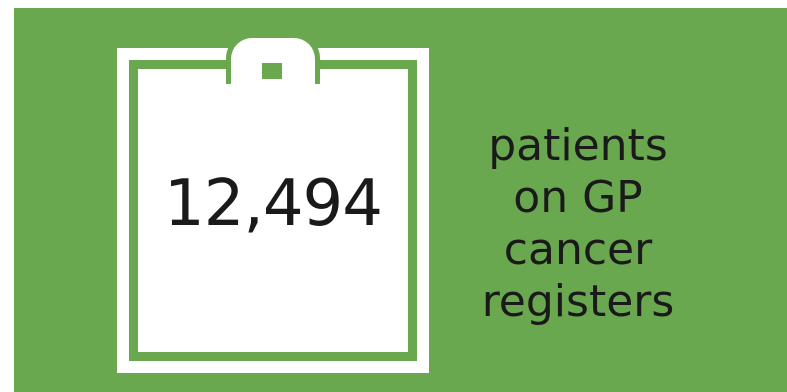 This screenshot has width=787, height=392. What do you see at coordinates (578, 249) in the screenshot?
I see `caption-line: cancer` at bounding box center [578, 249].